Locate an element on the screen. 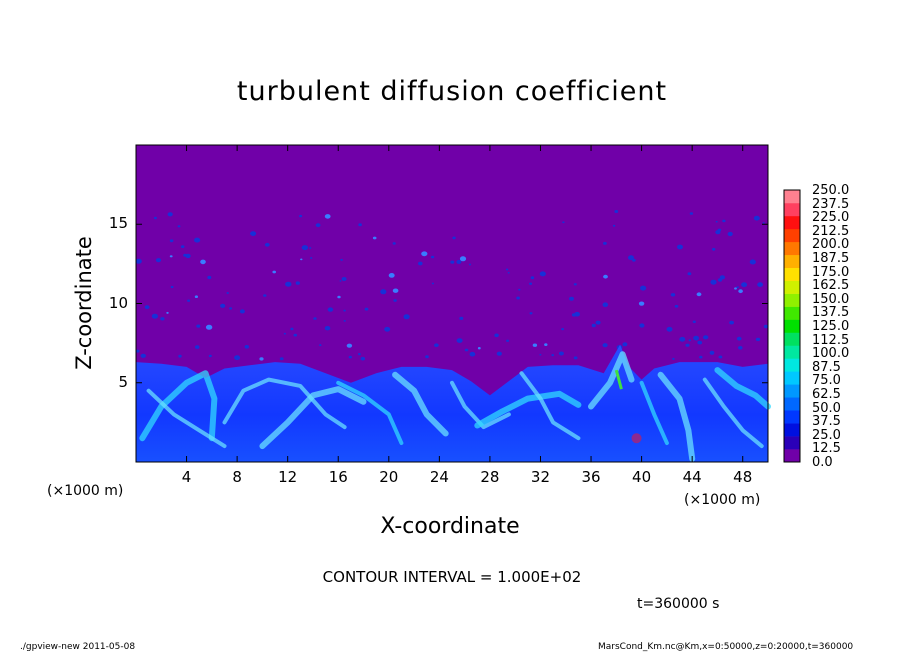 The width and height of the screenshot is (904, 654). contour-interval-label: CONTOUR INTERVAL = 1.000E+02 is located at coordinates (452, 577).